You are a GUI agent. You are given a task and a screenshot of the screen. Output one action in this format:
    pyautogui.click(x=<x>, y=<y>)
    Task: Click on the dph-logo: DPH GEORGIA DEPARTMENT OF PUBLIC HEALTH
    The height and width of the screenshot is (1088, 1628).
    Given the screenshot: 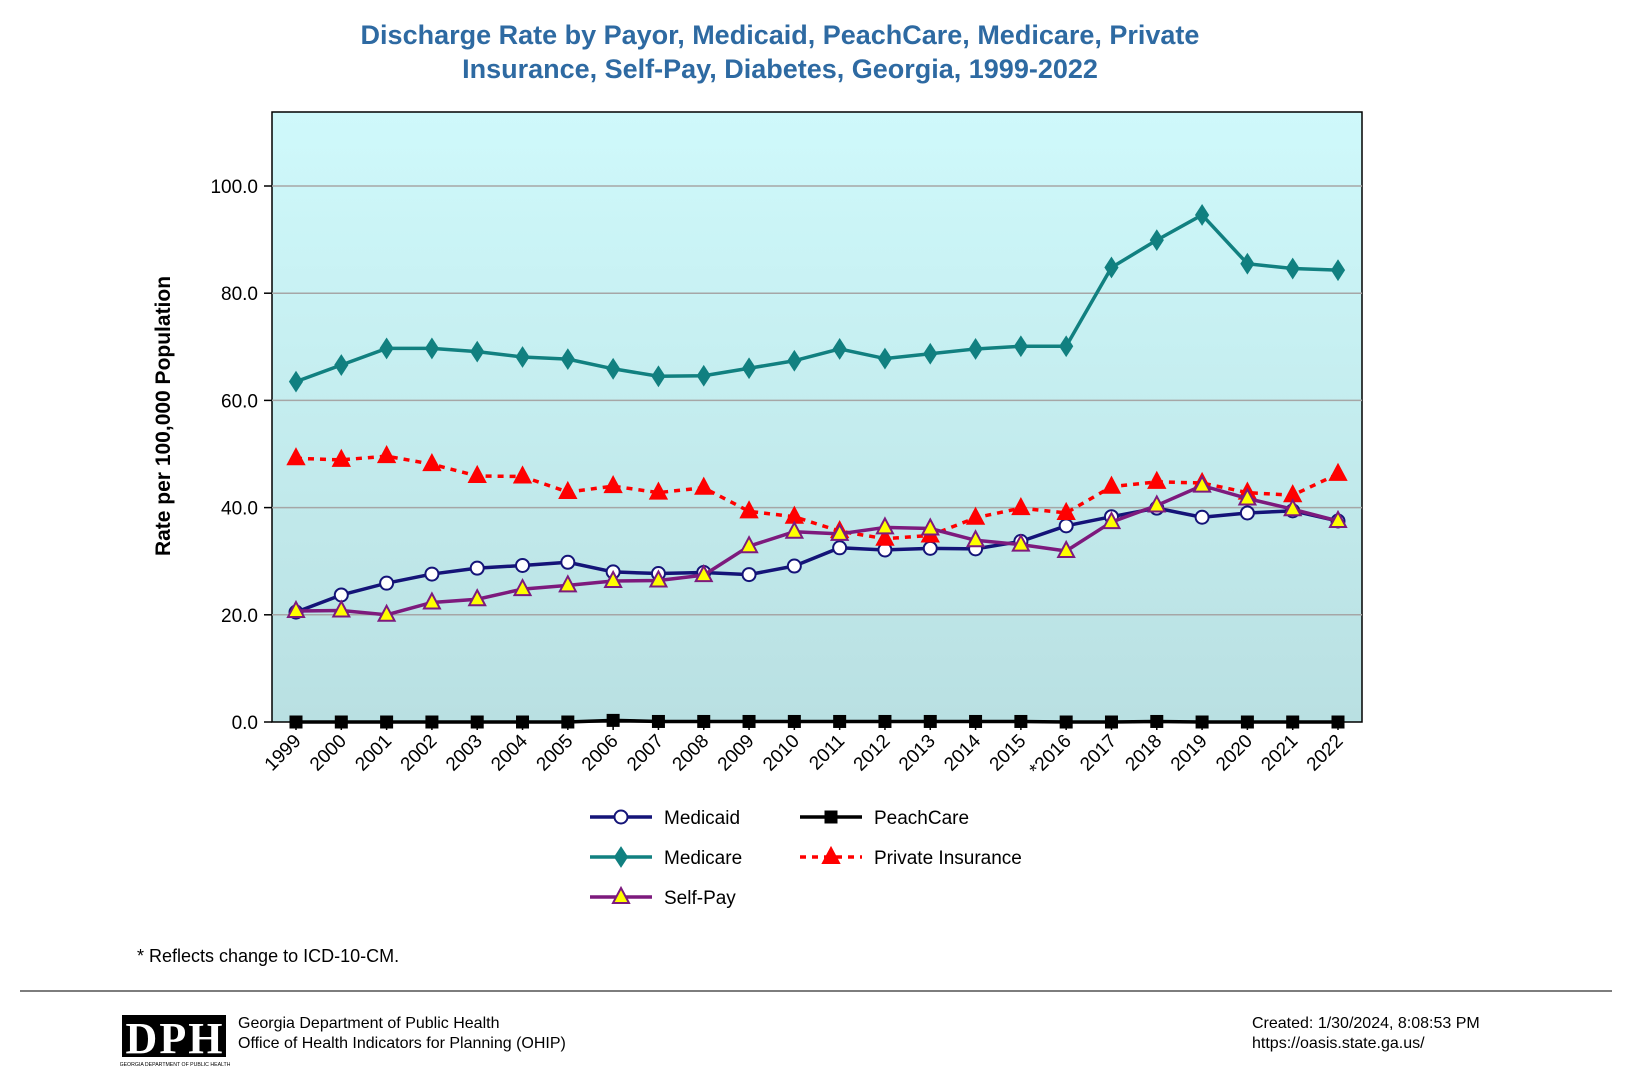 What is the action you would take?
    pyautogui.click(x=175, y=1041)
    